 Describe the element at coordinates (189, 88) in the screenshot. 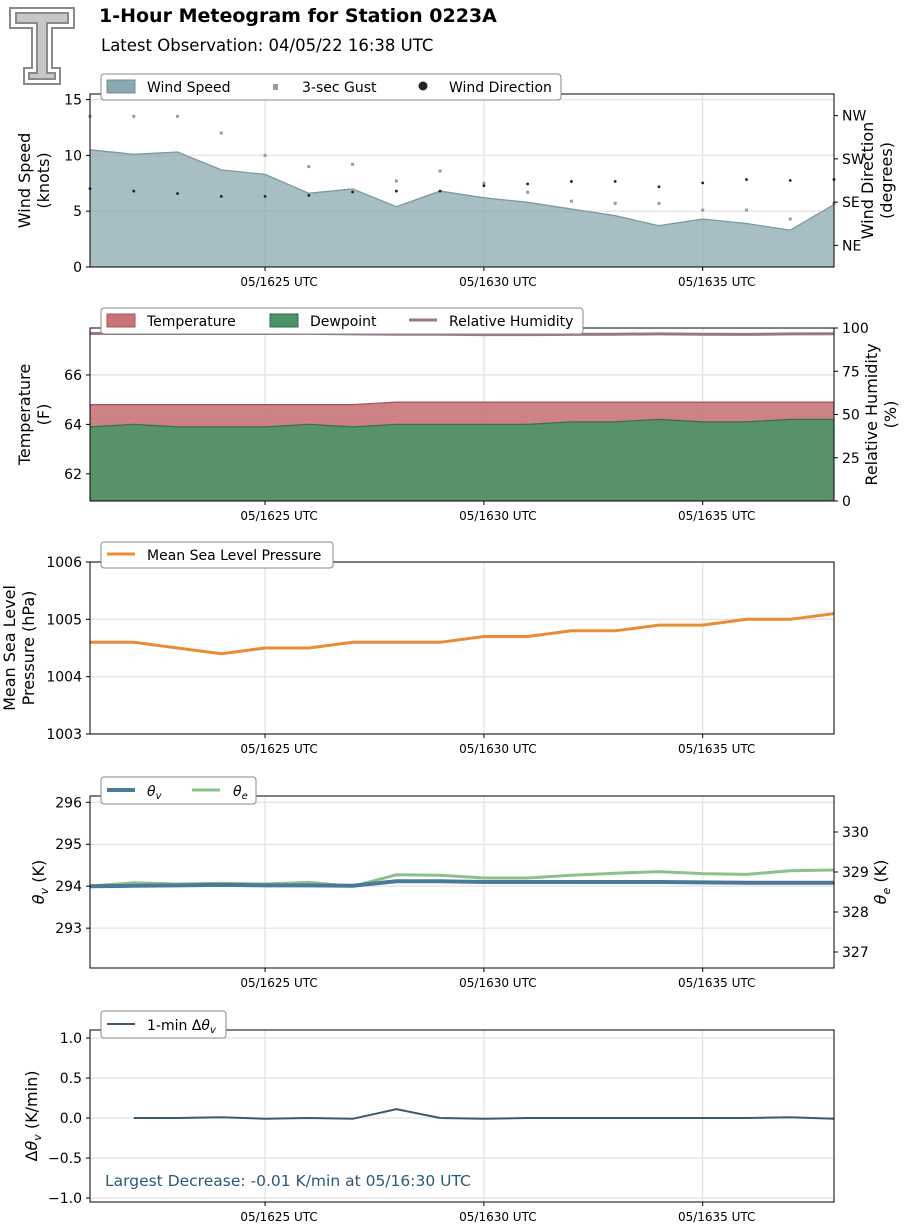

I see `legend-wind-speed: Wind Speed` at that location.